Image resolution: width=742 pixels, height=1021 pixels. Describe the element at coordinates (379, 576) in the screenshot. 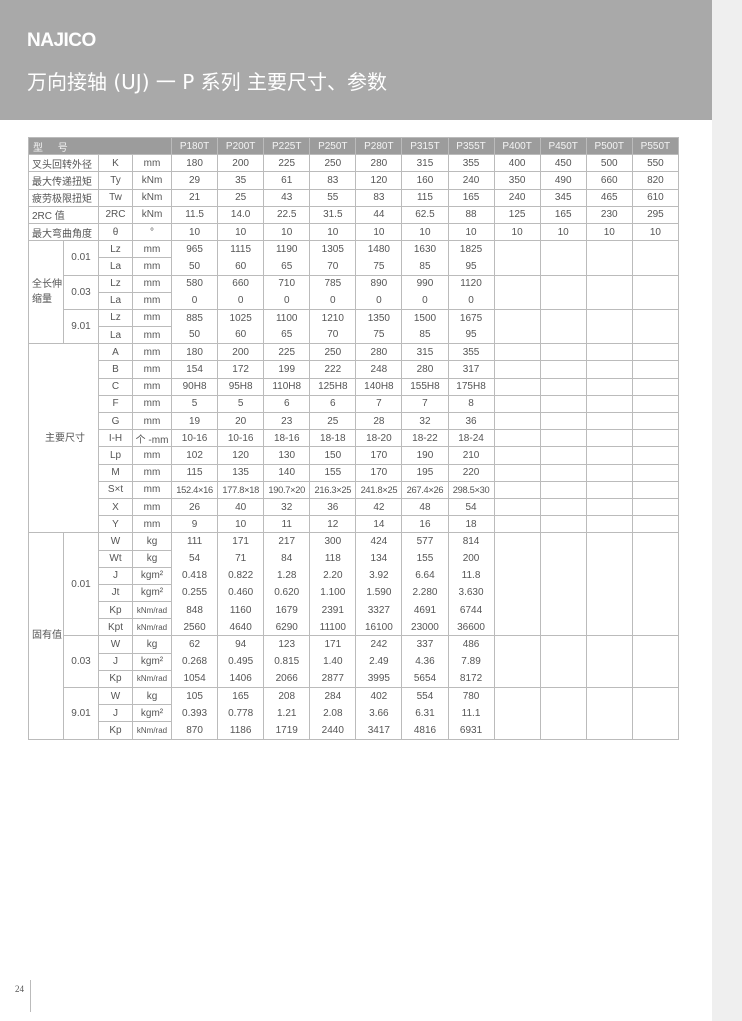

I see `value-cell: 3.92` at that location.